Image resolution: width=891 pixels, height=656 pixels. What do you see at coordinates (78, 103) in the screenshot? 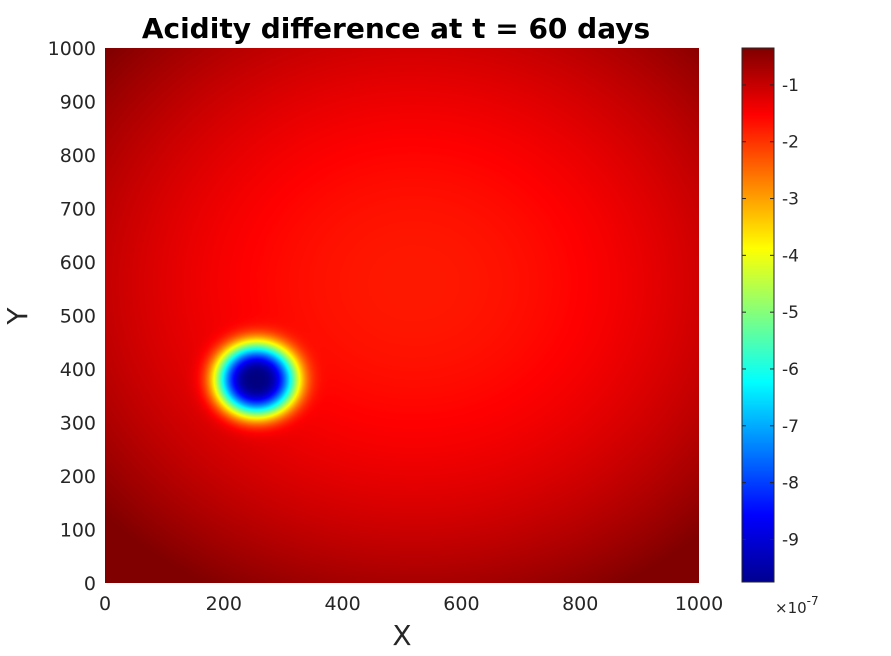
I see `y-tick-label: 900` at bounding box center [78, 103].